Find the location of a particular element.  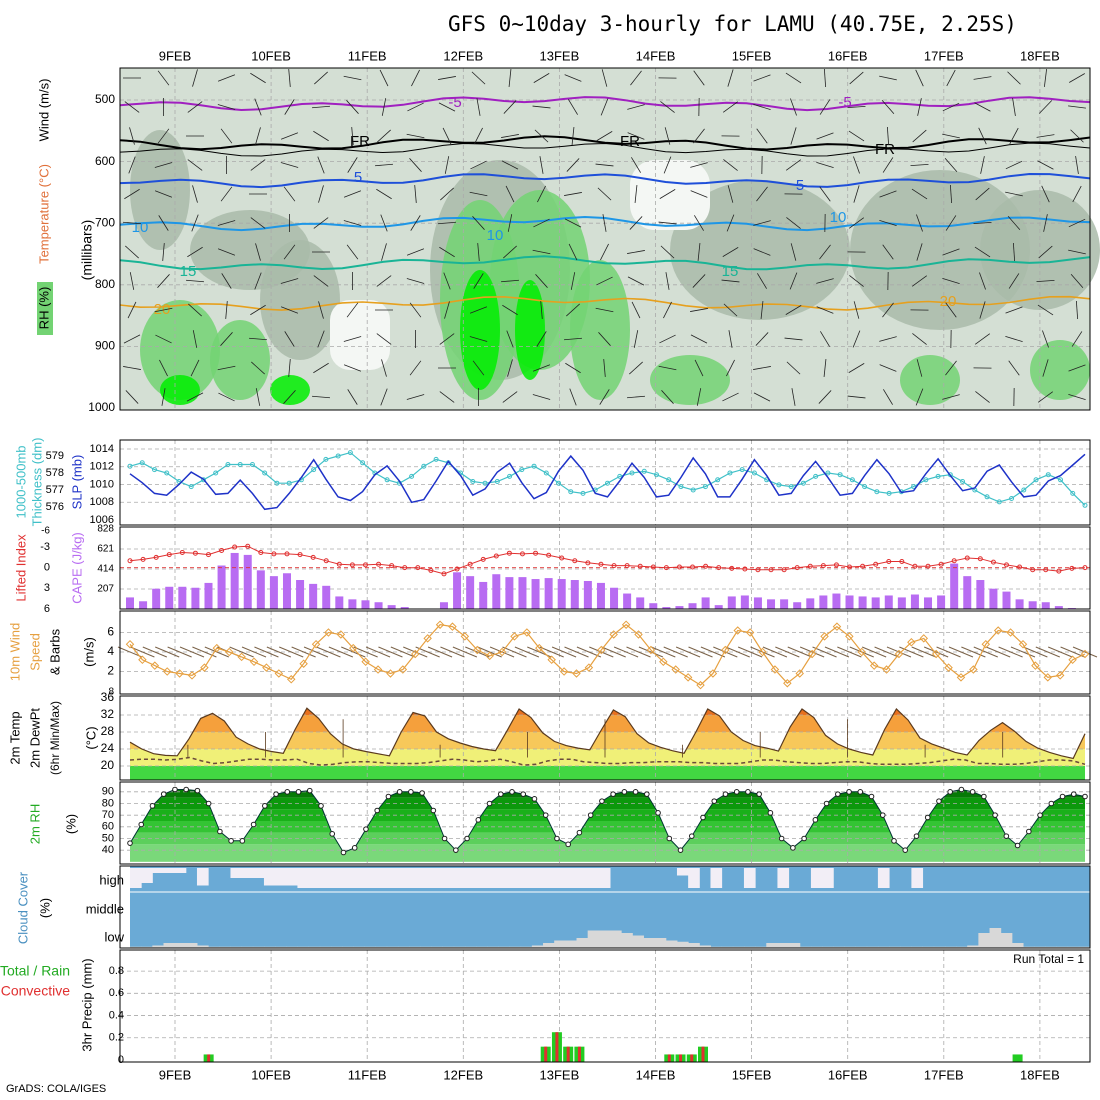

rh-tick: 70 is located at coordinates (108, 815).